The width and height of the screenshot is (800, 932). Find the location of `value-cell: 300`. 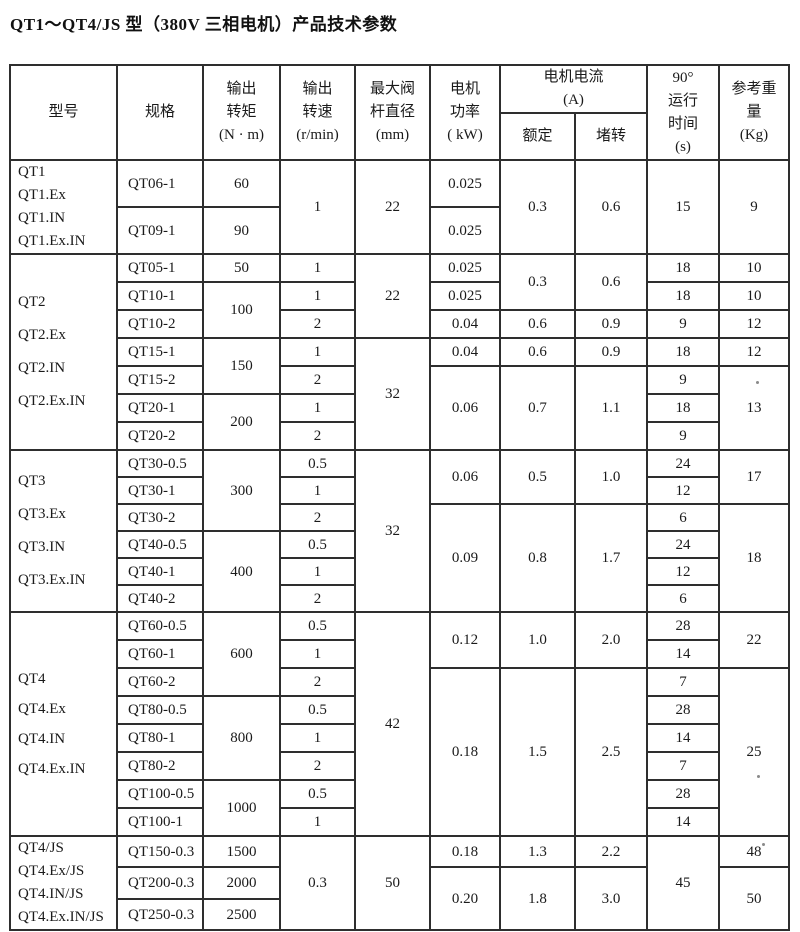

value-cell: 300 is located at coordinates (241, 490).